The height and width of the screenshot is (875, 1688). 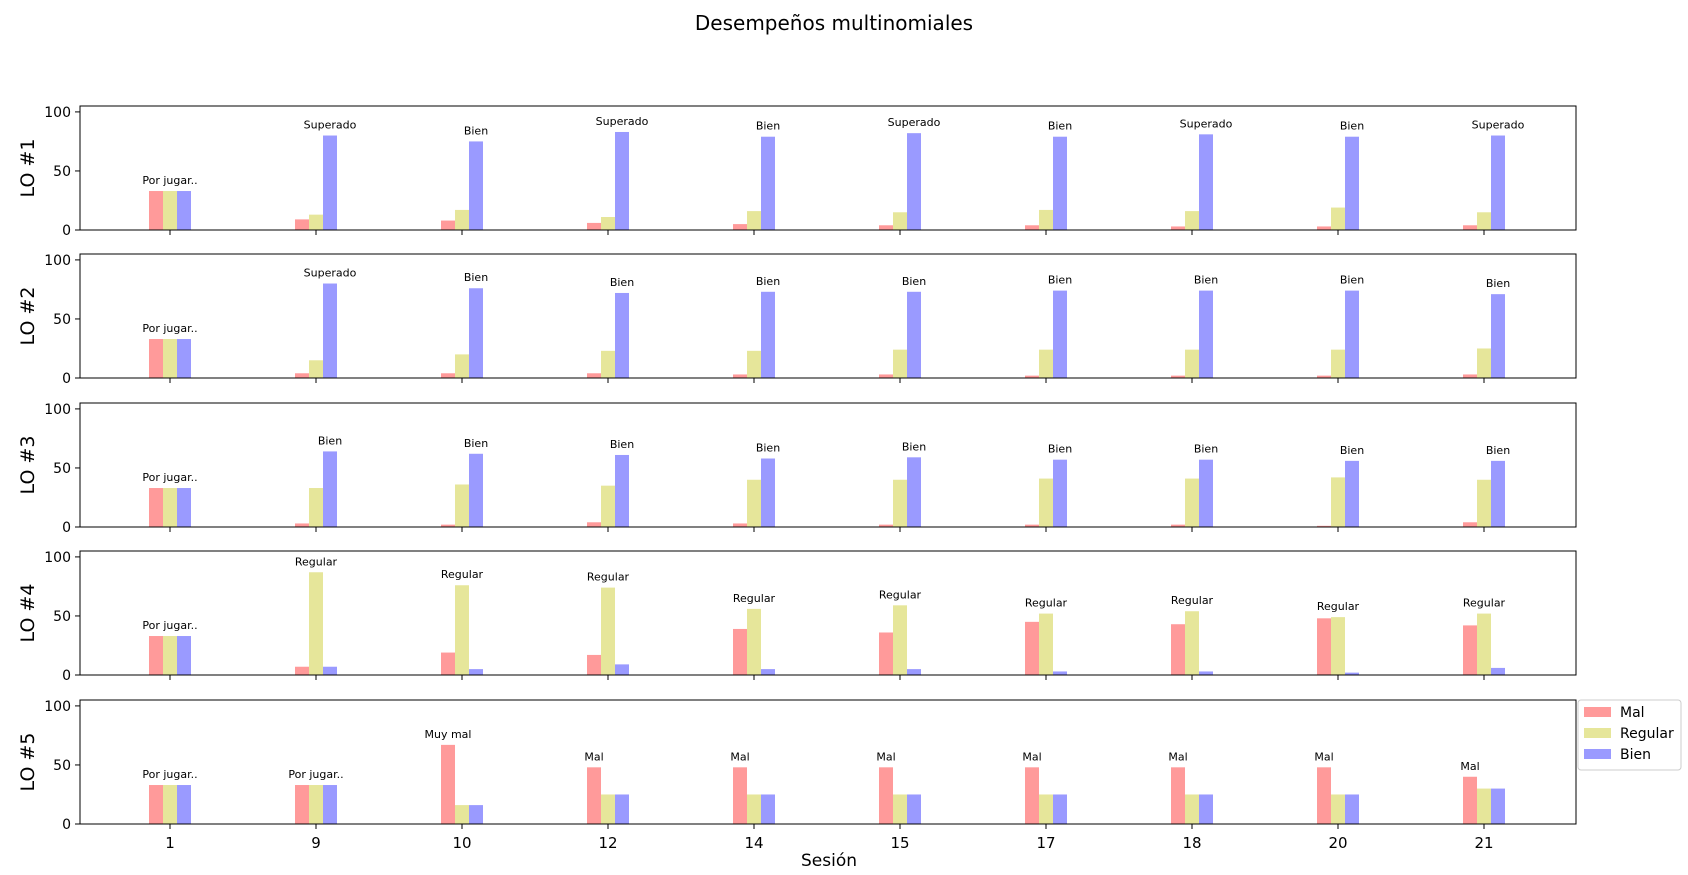 I want to click on y-axis-label: LO #3, so click(x=28, y=465).